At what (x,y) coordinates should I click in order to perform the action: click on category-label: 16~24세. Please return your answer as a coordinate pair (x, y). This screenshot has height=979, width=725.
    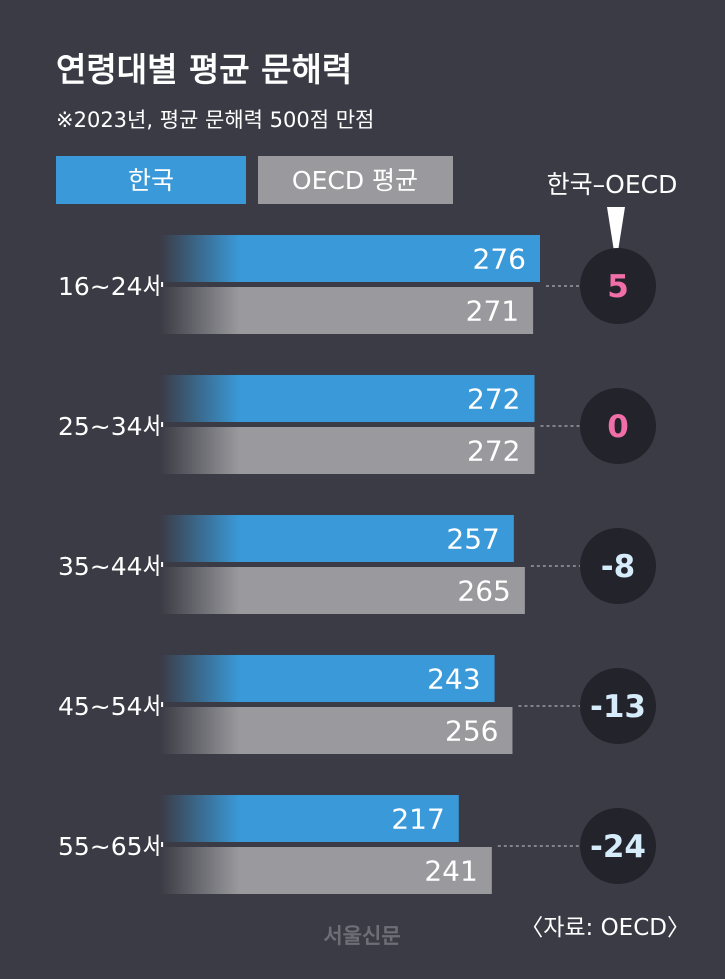
    Looking at the image, I should click on (112, 286).